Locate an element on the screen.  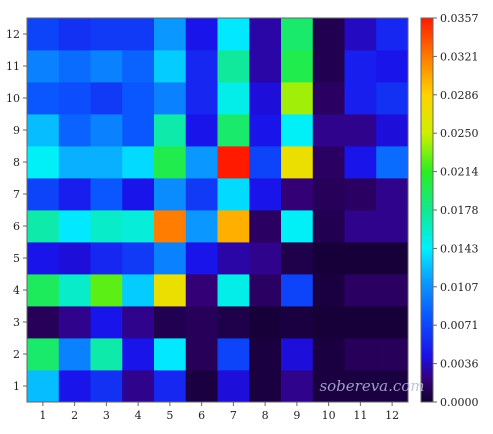
x-tick-label: 8 is located at coordinates (265, 415).